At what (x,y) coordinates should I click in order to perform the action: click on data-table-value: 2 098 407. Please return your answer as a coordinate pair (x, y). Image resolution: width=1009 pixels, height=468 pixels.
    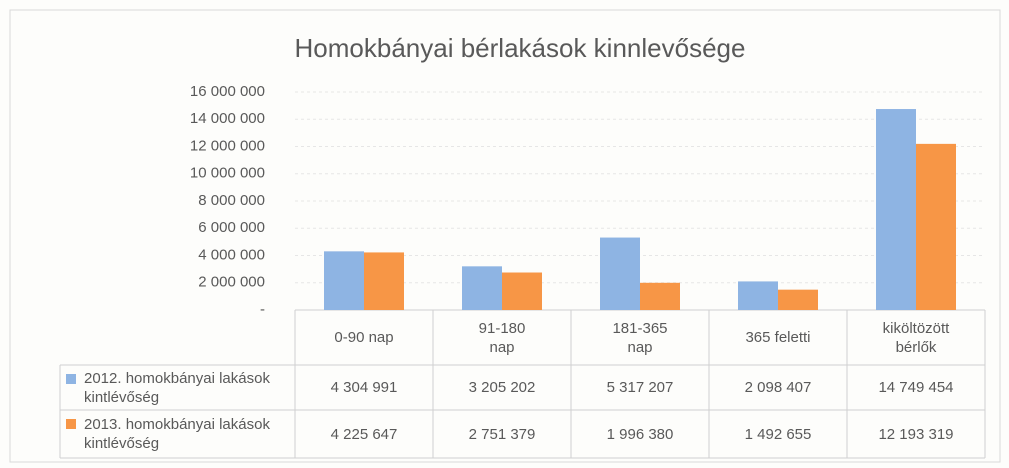
    Looking at the image, I should click on (778, 387).